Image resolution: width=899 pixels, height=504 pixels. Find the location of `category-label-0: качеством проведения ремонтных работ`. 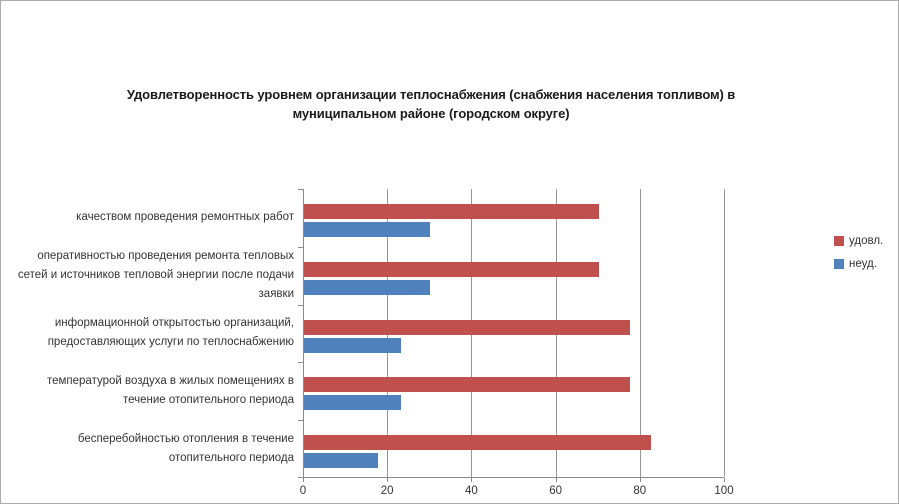

category-label-0: качеством проведения ремонтных работ is located at coordinates (185, 217).